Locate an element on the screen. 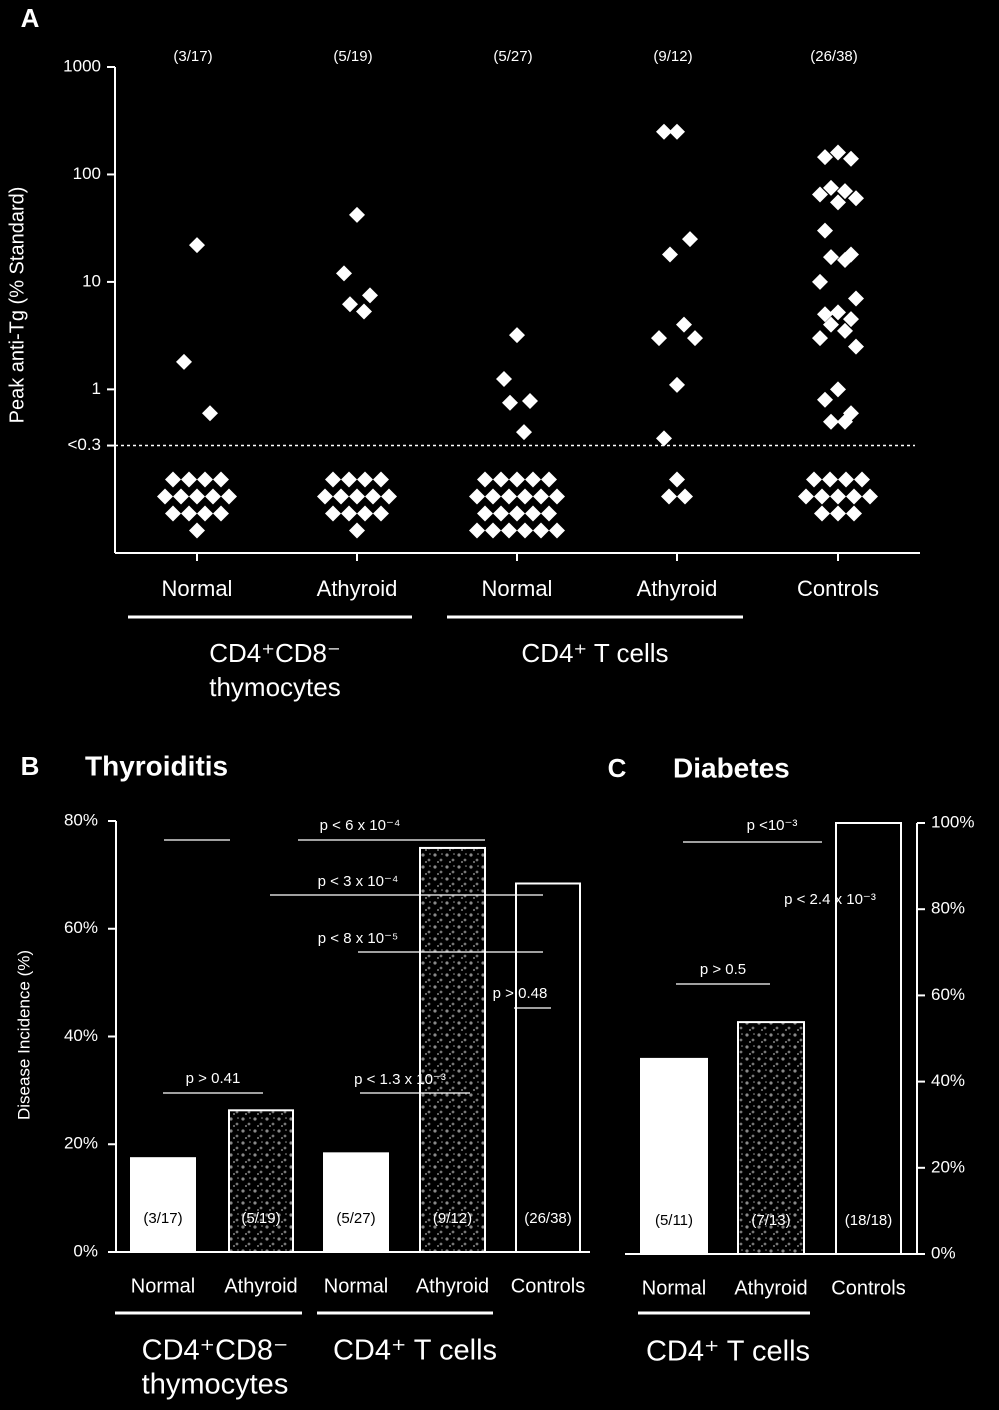 This screenshot has width=999, height=1410. p-value: p <10⁻³ is located at coordinates (772, 825).